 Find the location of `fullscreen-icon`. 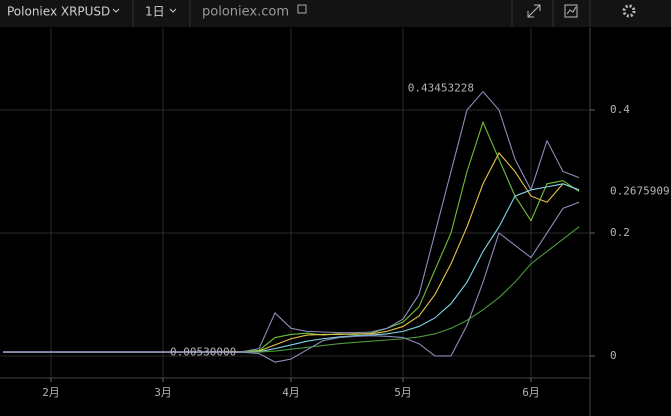

fullscreen-icon is located at coordinates (534, 11).